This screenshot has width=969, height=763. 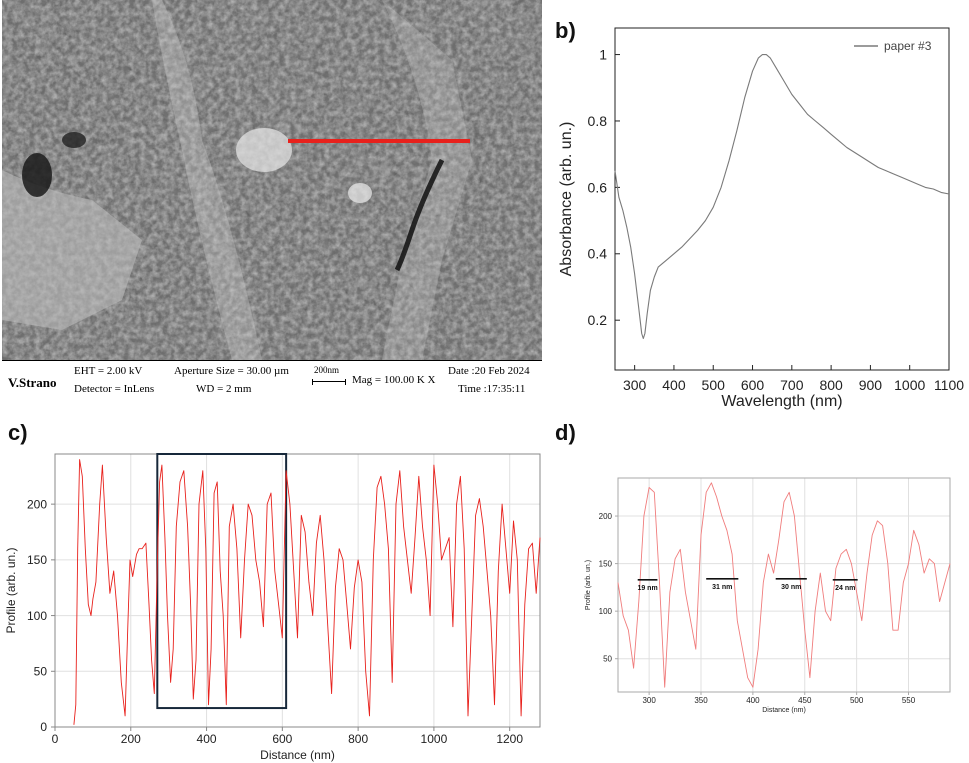 What do you see at coordinates (871, 385) in the screenshot?
I see `x-tick-label: 900` at bounding box center [871, 385].